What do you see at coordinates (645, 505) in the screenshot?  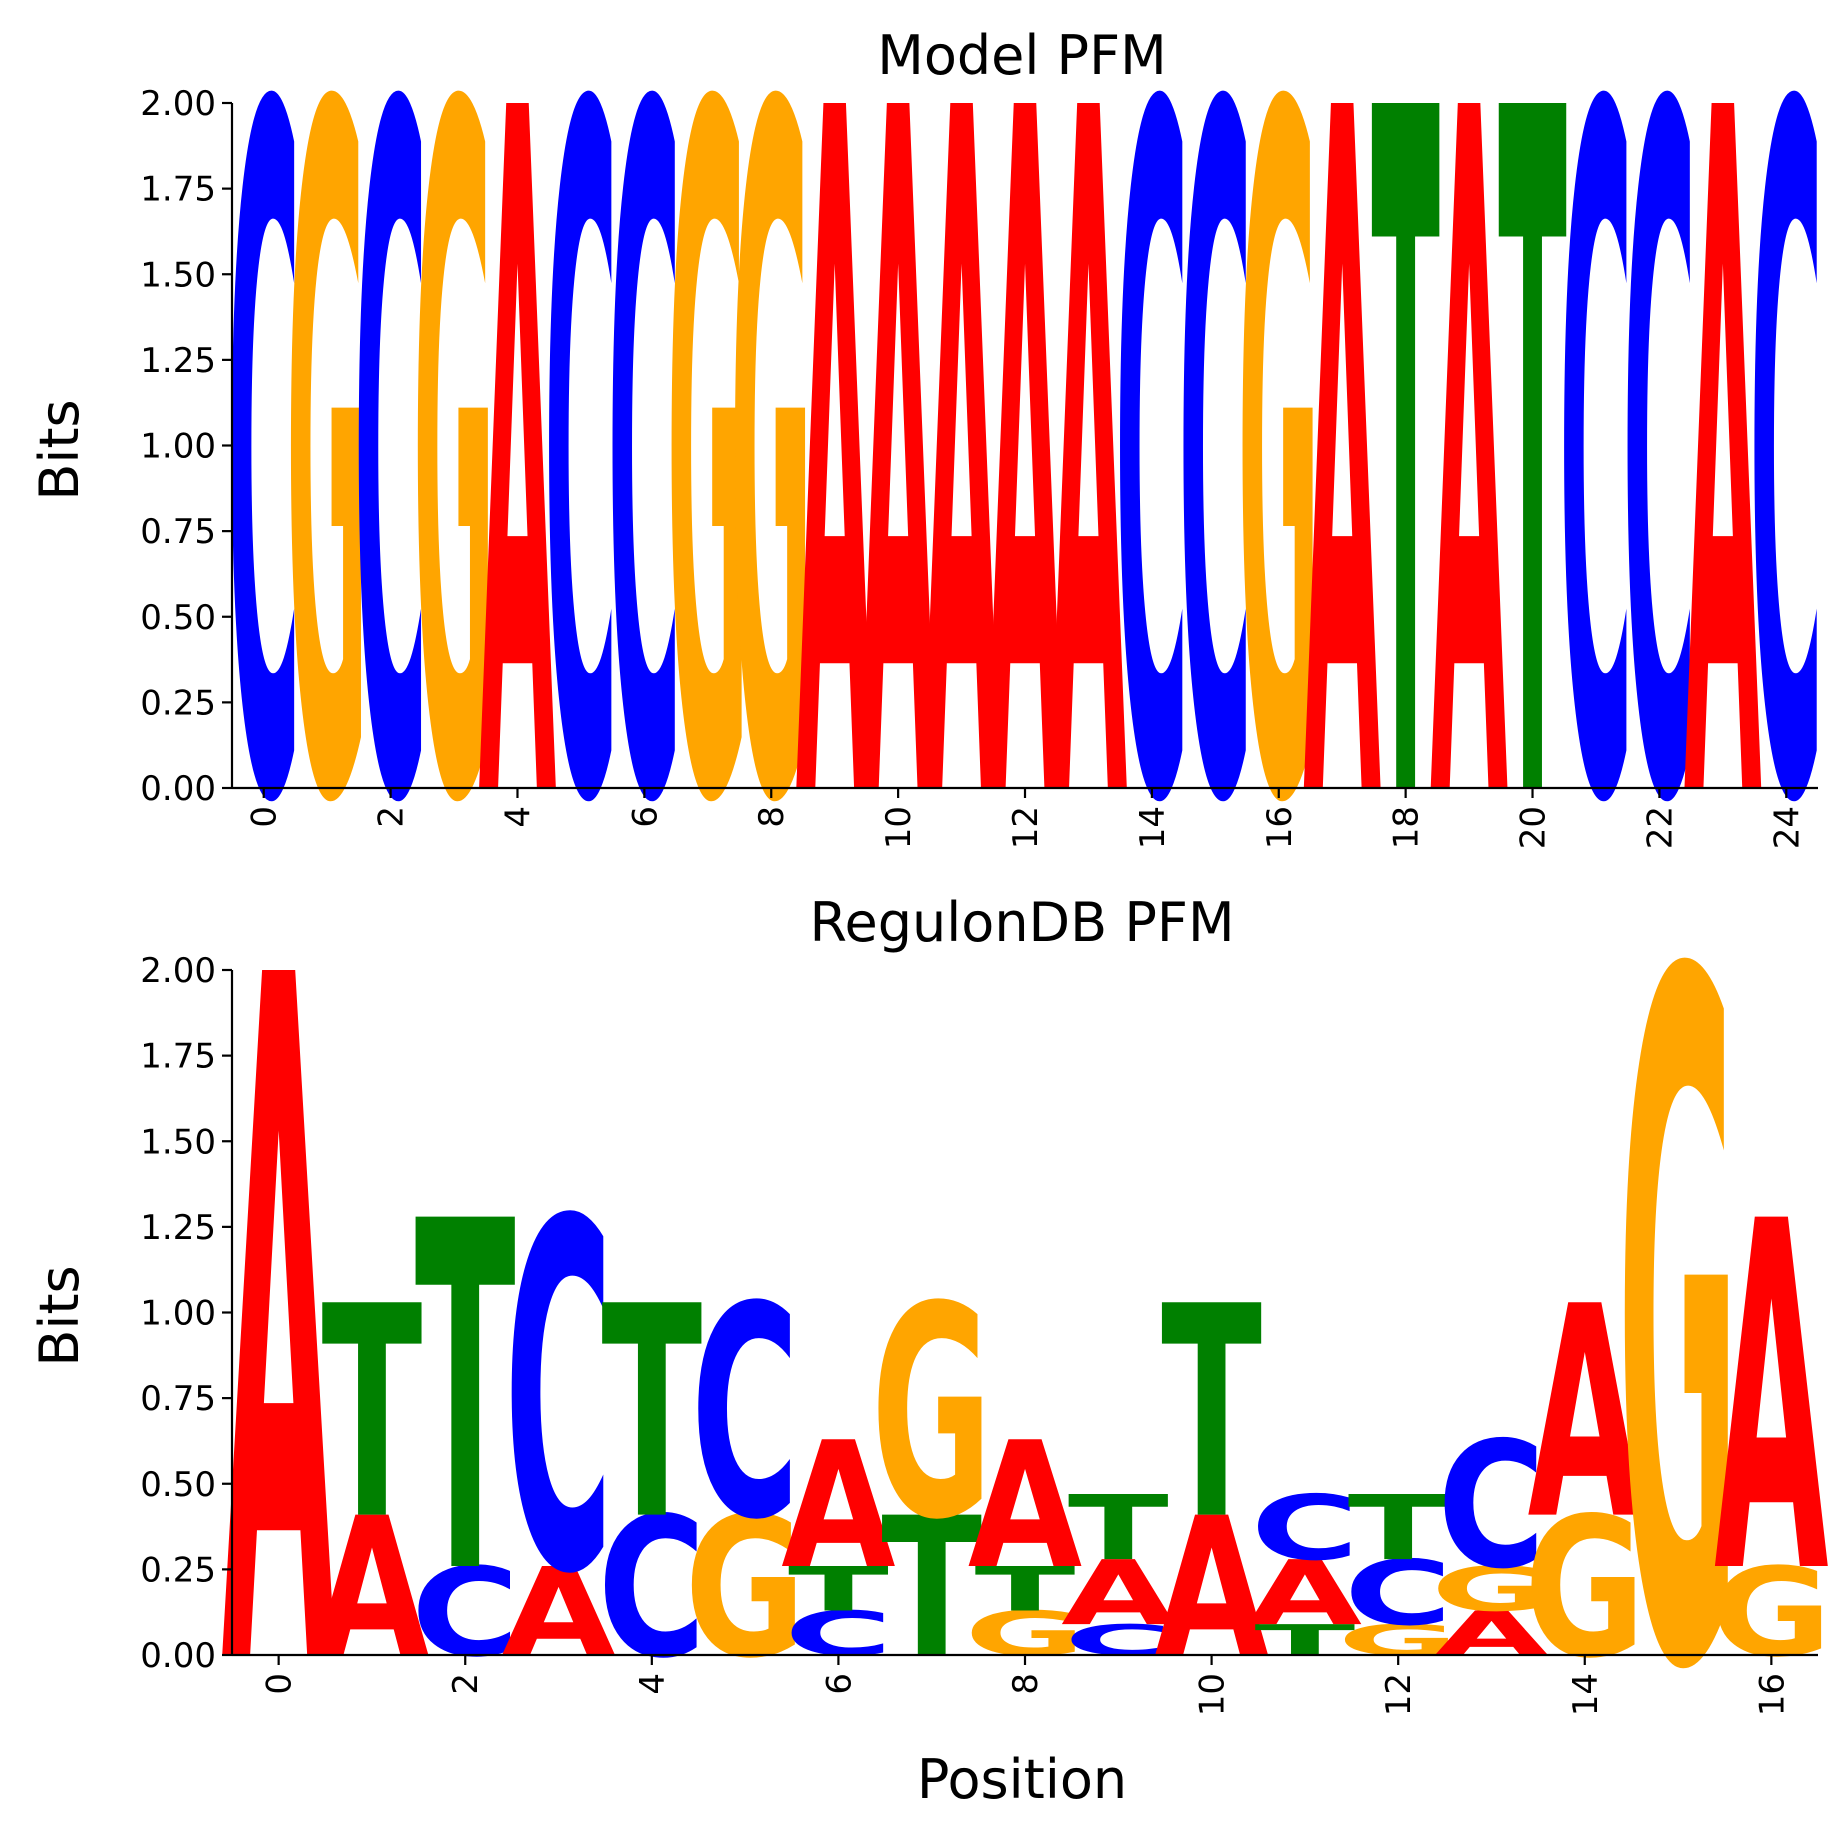 I see `model-pfm-letter-6-c: C` at bounding box center [645, 505].